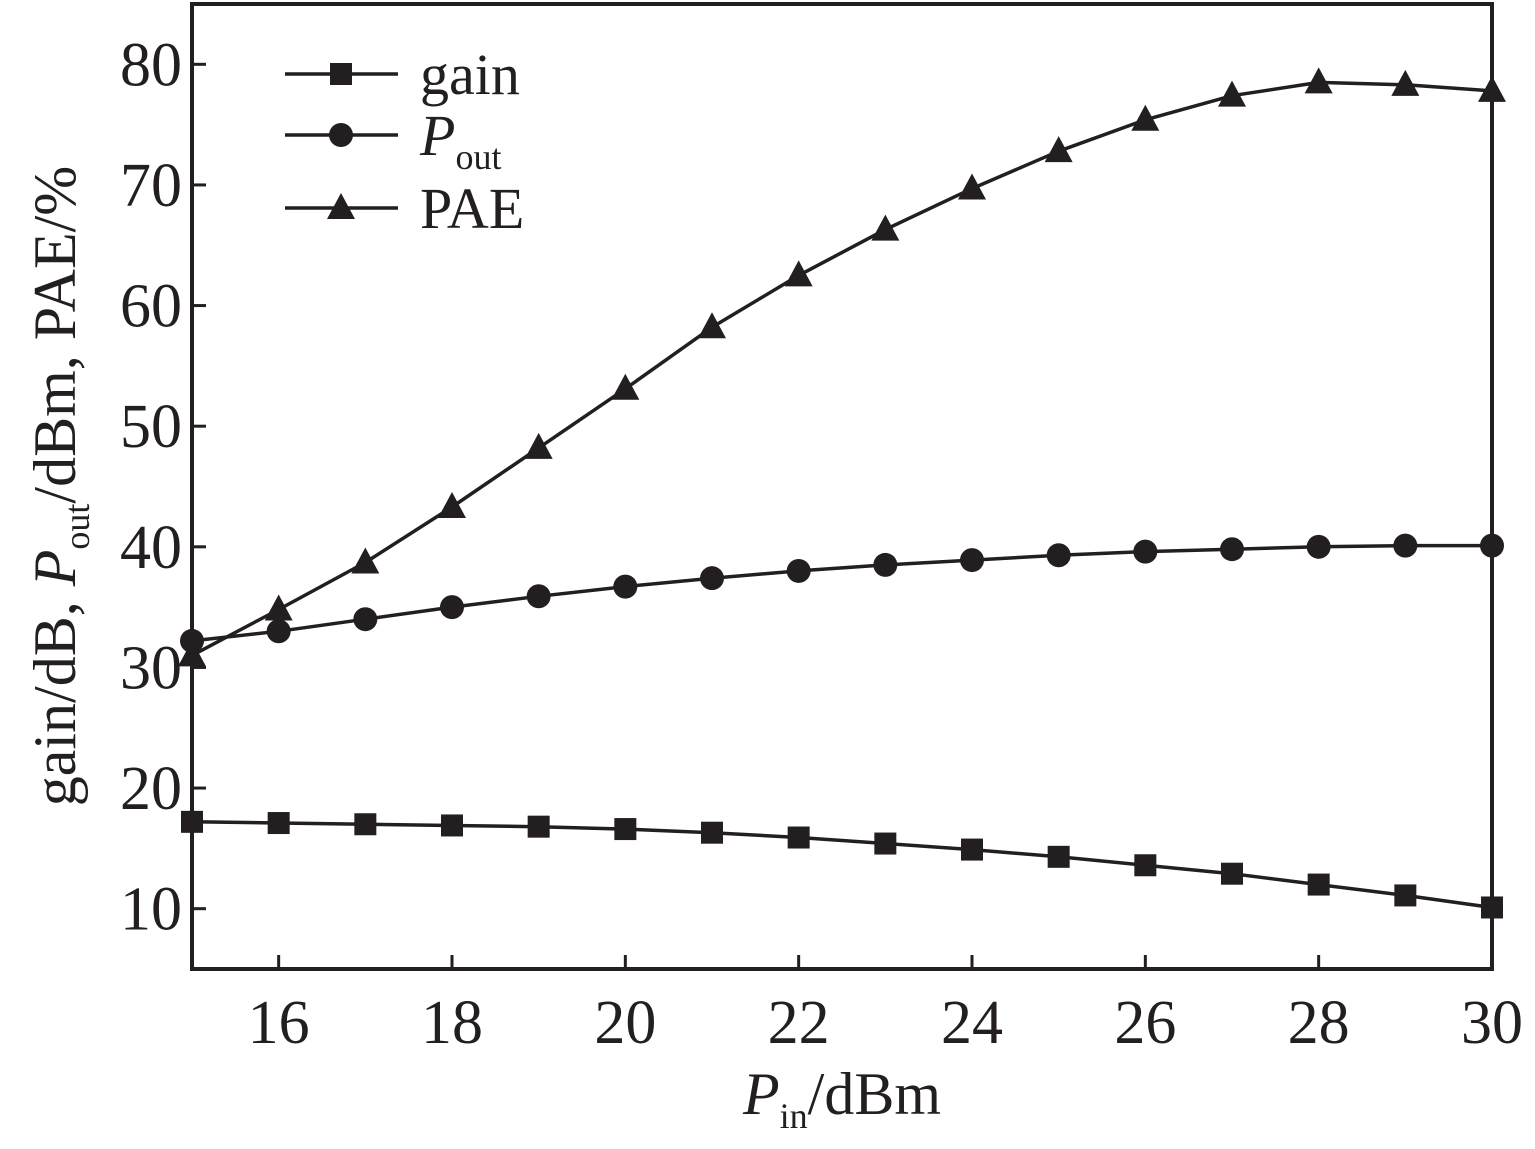  What do you see at coordinates (470, 74) in the screenshot?
I see `legend-label-gain: gain` at bounding box center [470, 74].